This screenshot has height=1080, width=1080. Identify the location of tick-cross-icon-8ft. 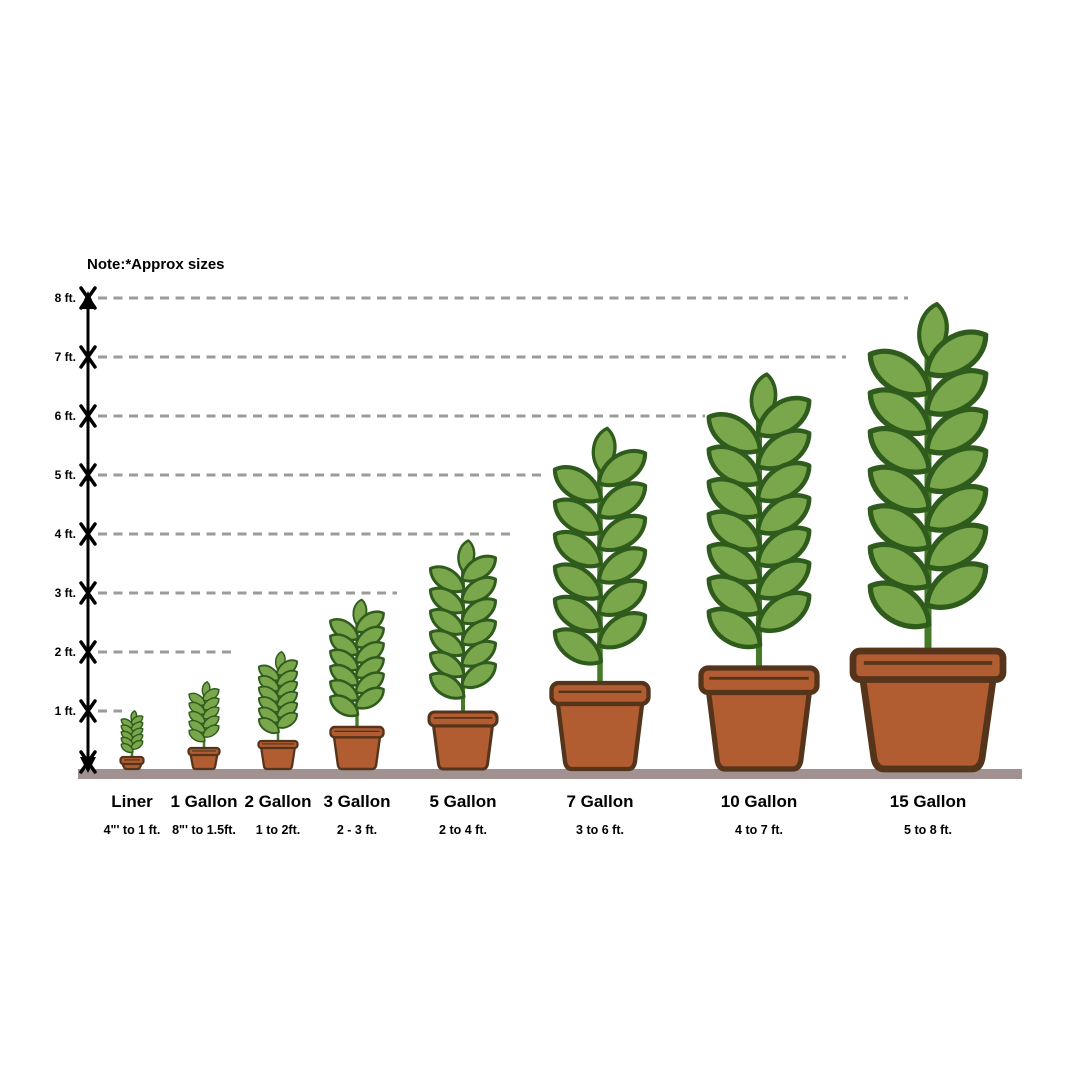
(88, 298).